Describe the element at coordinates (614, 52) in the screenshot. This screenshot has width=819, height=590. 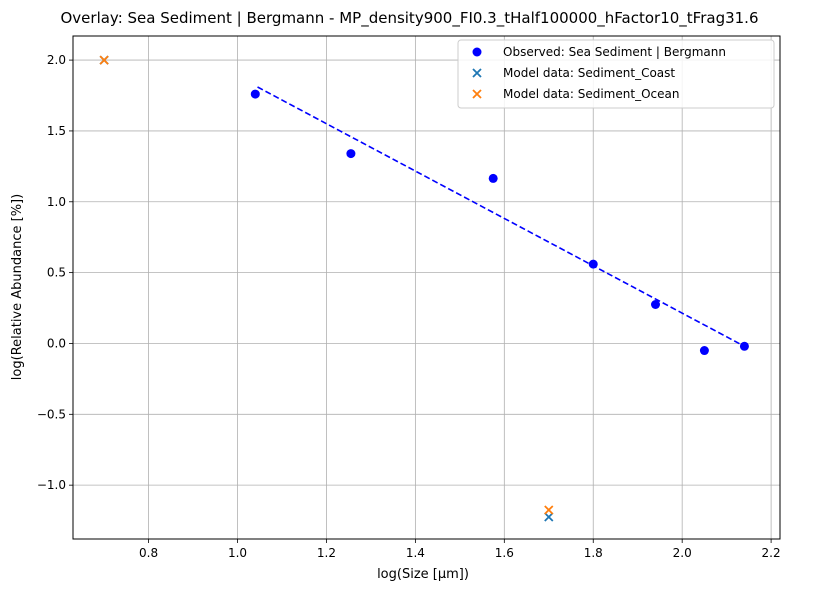
I see `legend-entry: Observed: Sea Sediment | Bergmann` at that location.